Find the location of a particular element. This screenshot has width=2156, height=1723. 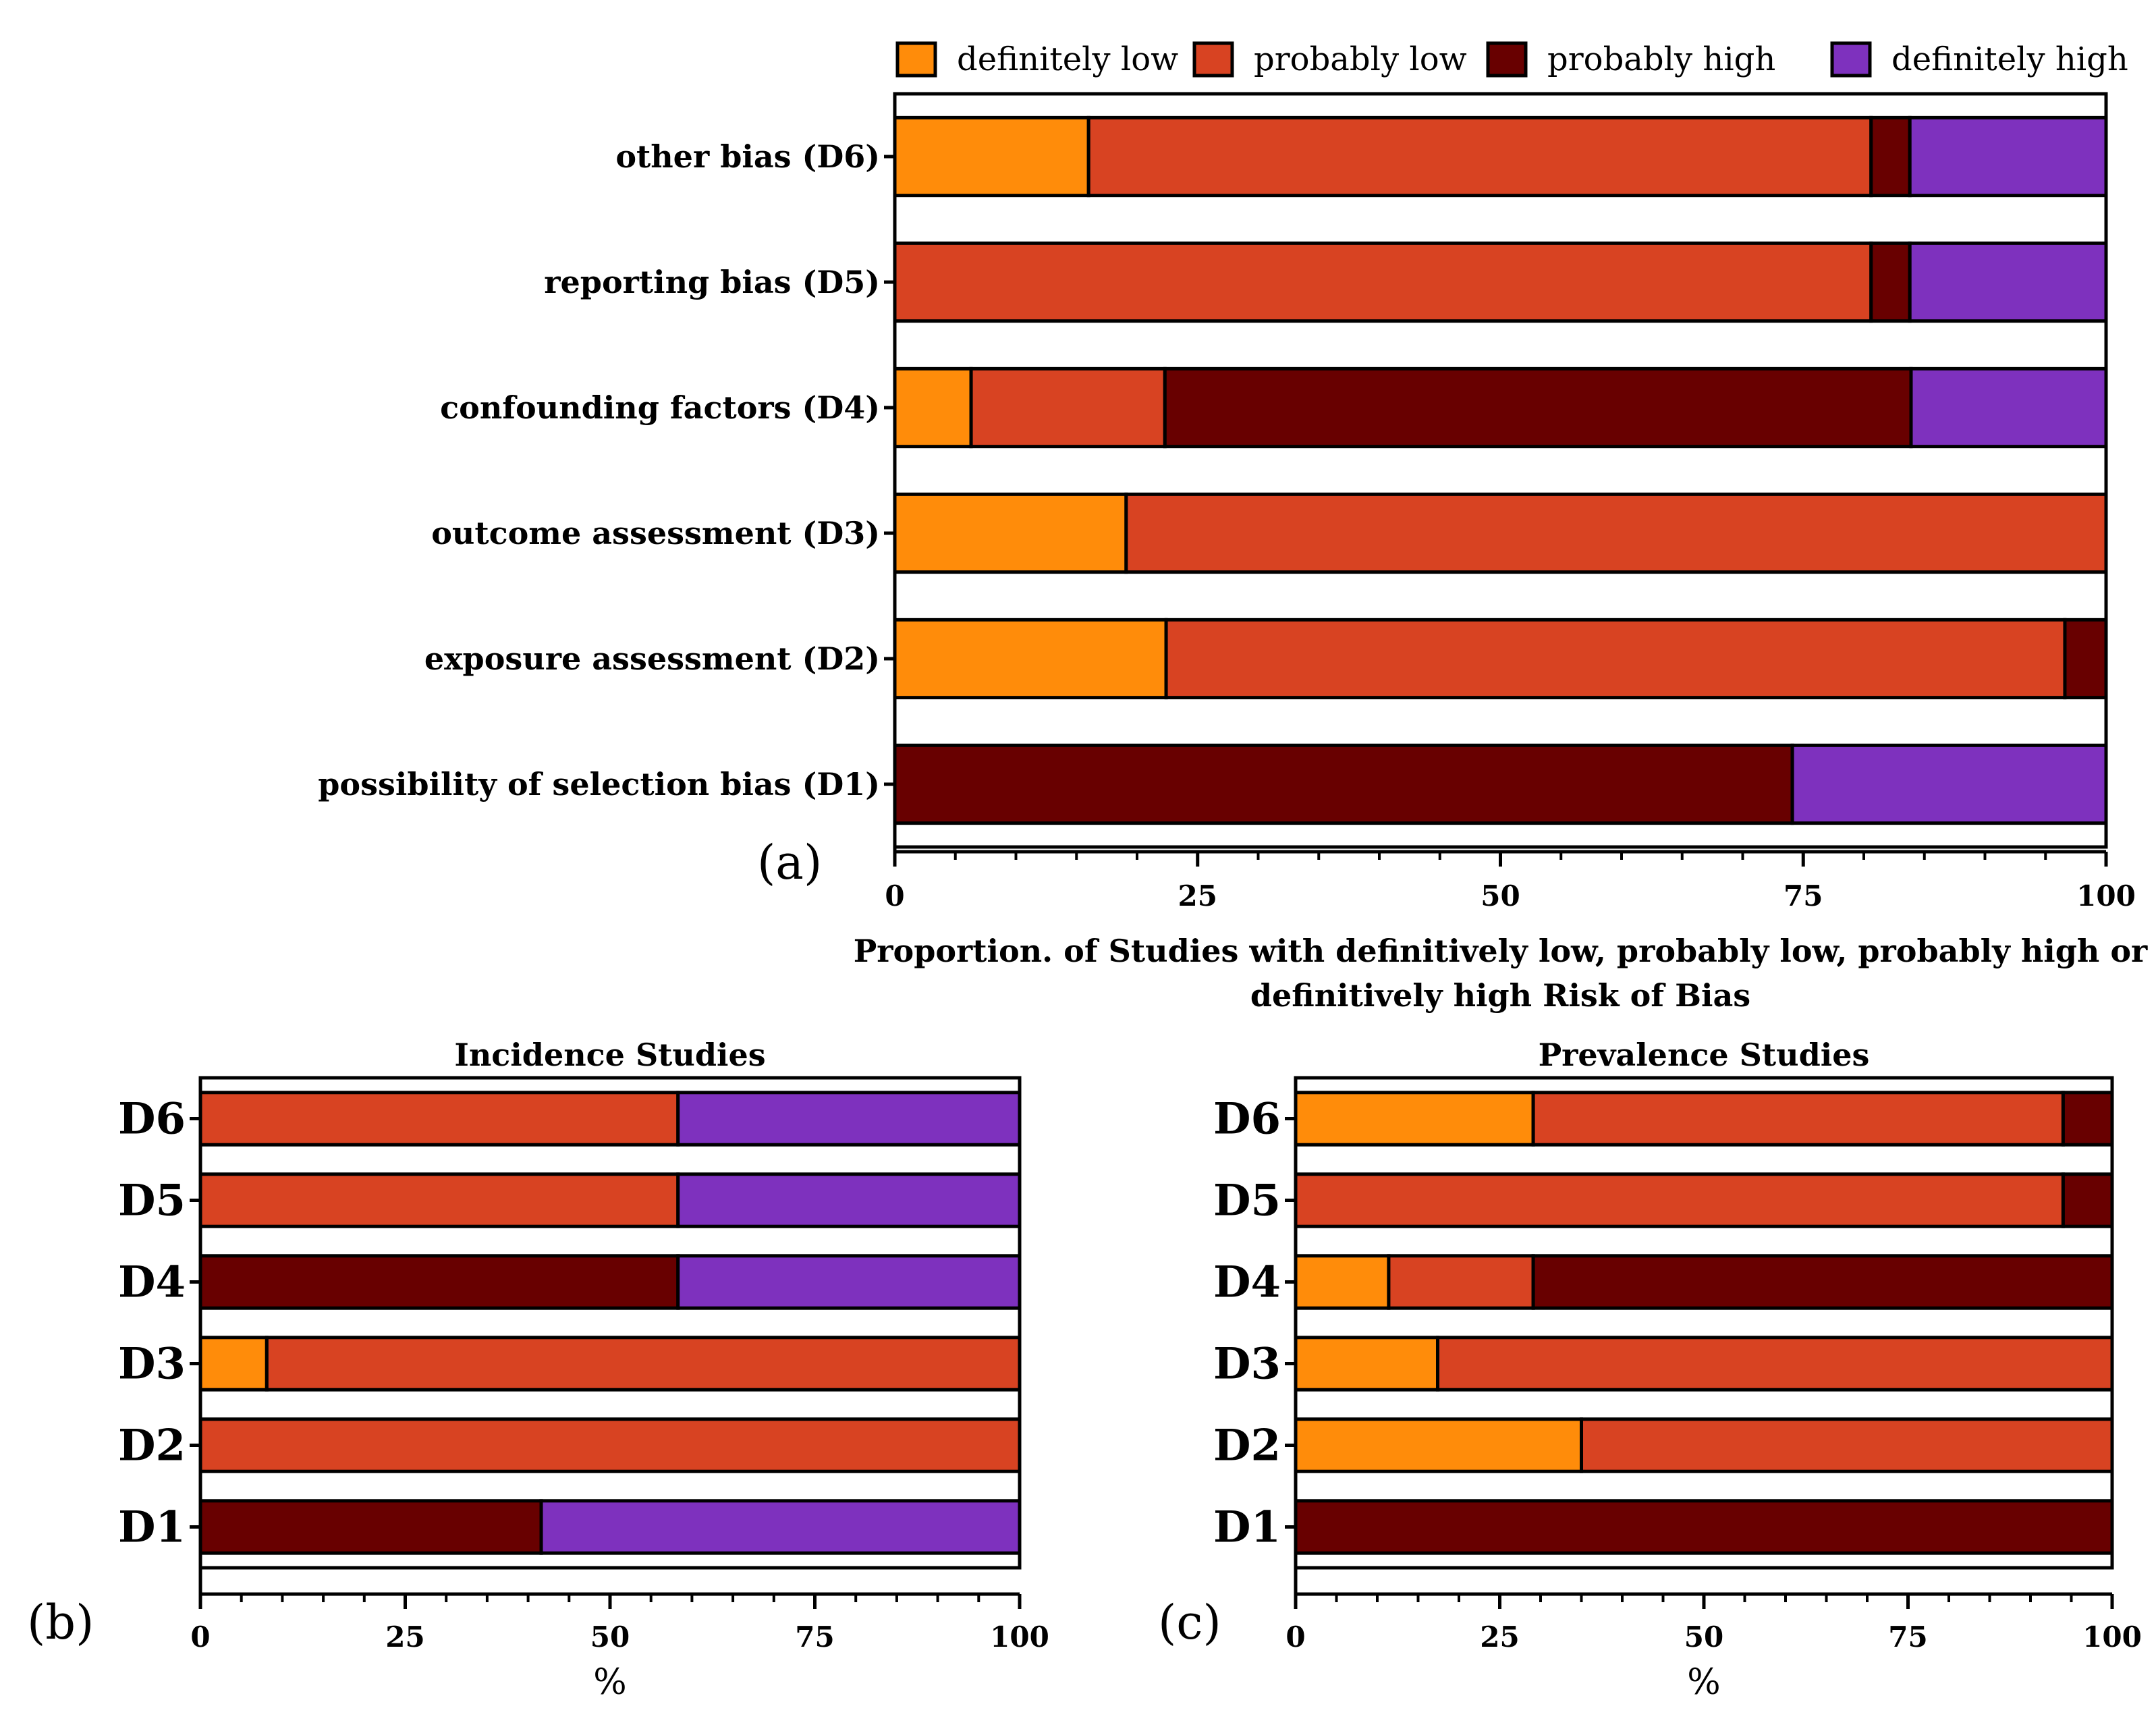

chart-b-x-tick-label-25: 25 is located at coordinates (404, 1636).